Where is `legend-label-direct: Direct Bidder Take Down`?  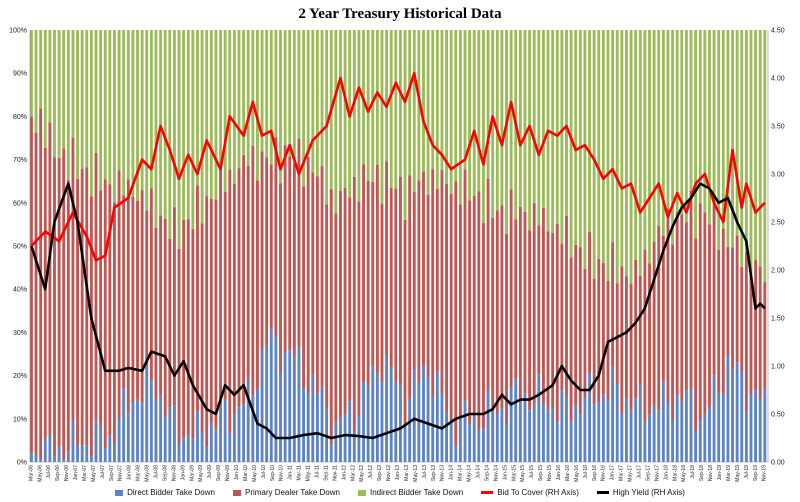
legend-label-direct: Direct Bidder Take Down is located at coordinates (171, 492).